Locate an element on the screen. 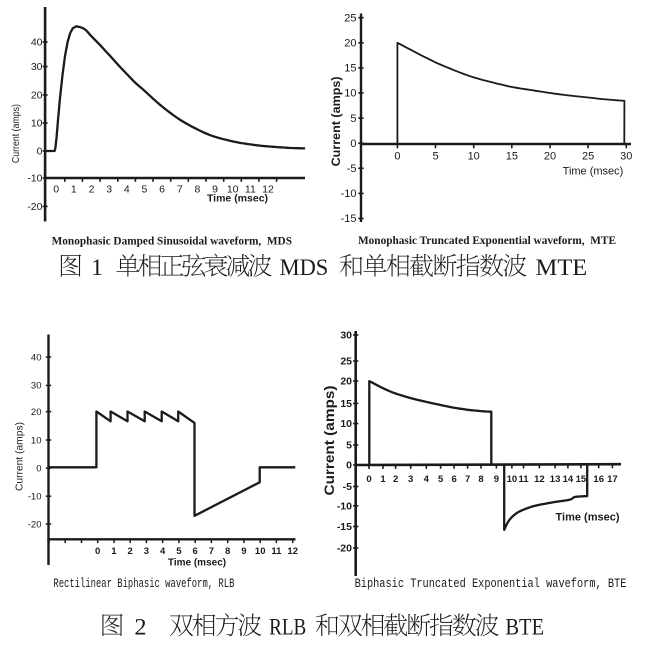 Image resolution: width=649 pixels, height=649 pixels. svg-text: 13 is located at coordinates (555, 479).